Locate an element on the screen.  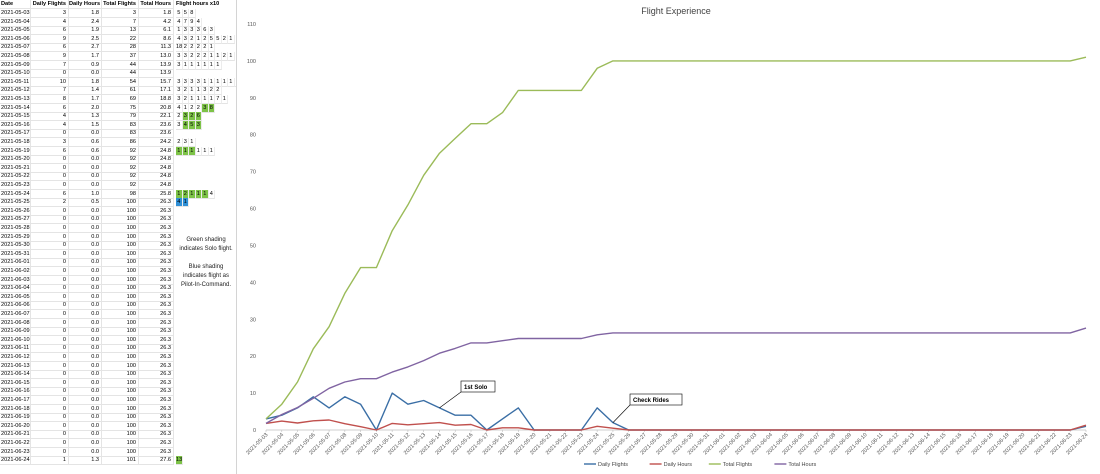
cell-date: 2021-05-06 is located at coordinates (15, 39).